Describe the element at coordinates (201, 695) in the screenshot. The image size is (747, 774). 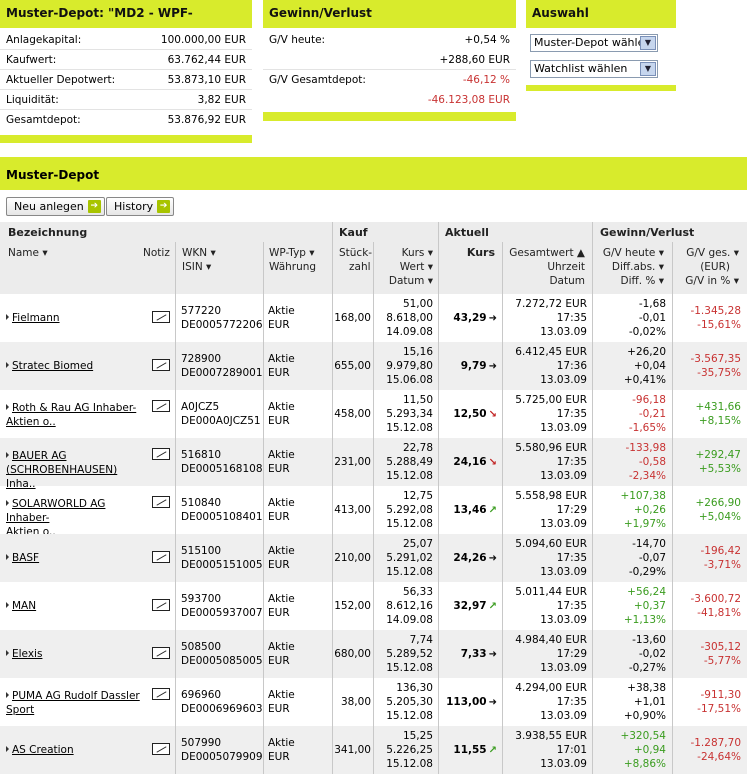
I see `wkn: 696960` at that location.